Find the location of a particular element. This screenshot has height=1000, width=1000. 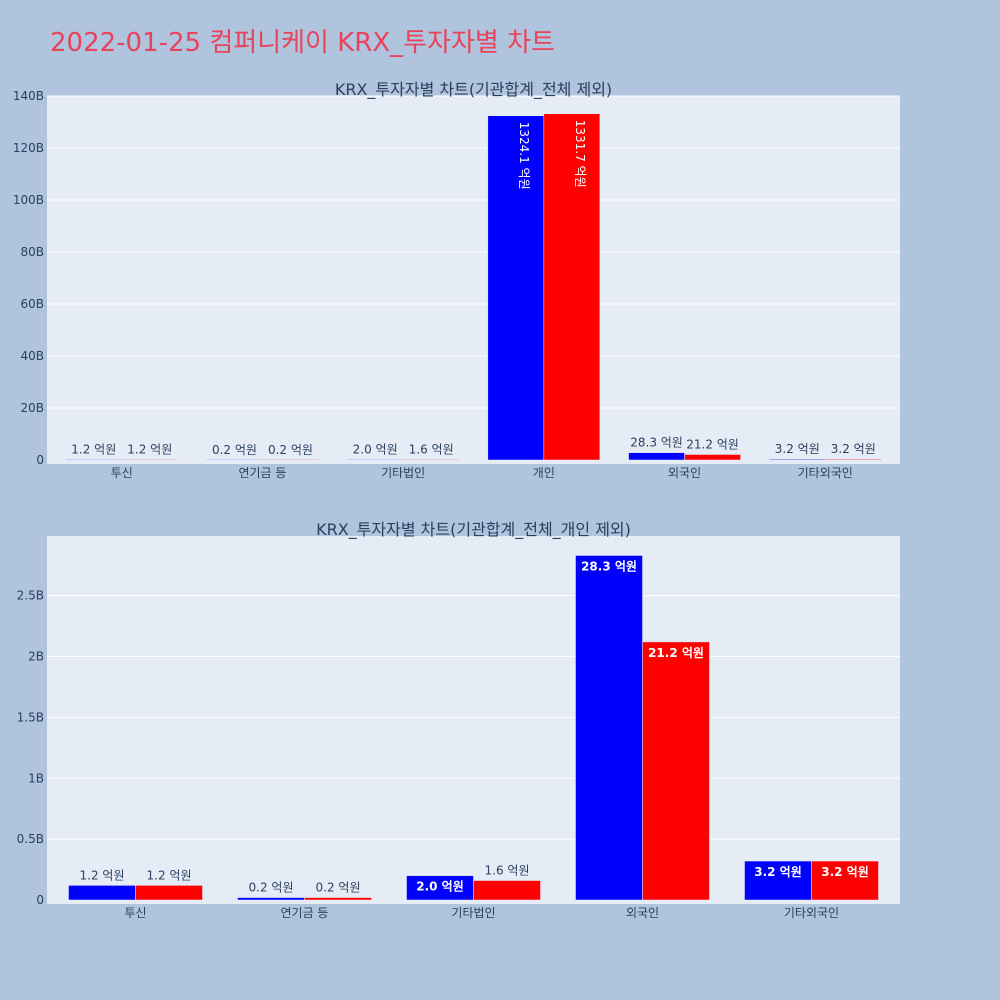

y-tick-label: 60B is located at coordinates (32, 304).